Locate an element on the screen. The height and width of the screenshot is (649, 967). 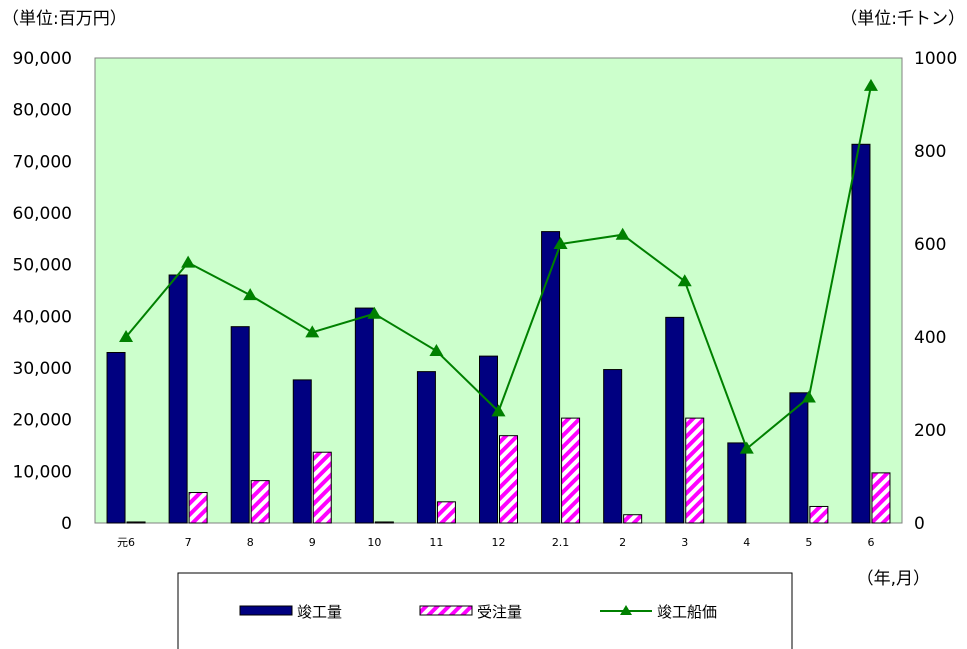
left-tick-label: 50,000 is located at coordinates (42, 266).